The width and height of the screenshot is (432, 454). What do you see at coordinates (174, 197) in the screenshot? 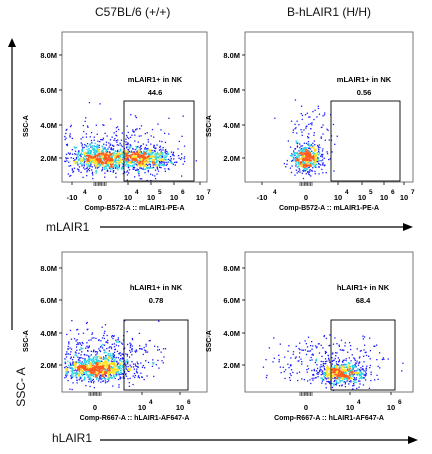
I see `x-tick-label: 10` at bounding box center [174, 197].